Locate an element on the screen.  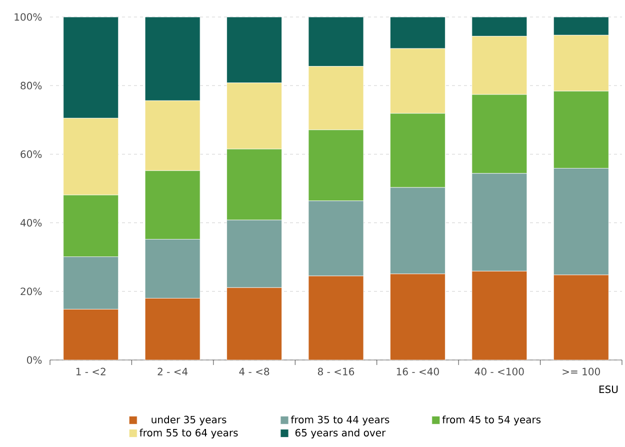
legend-label: from 35 to 44 years is located at coordinates (340, 421).